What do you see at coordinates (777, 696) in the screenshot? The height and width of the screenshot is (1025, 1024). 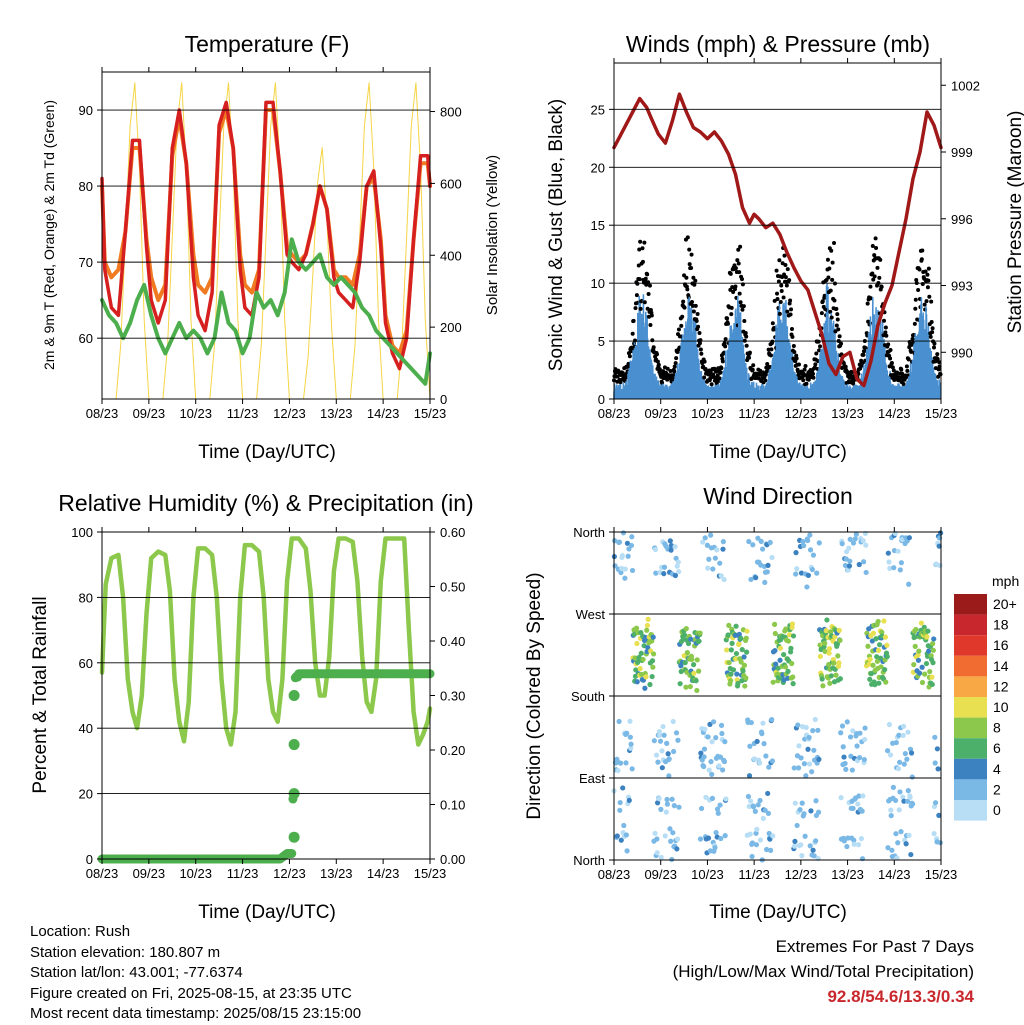 I see `wind-direction-plot-frame` at bounding box center [777, 696].